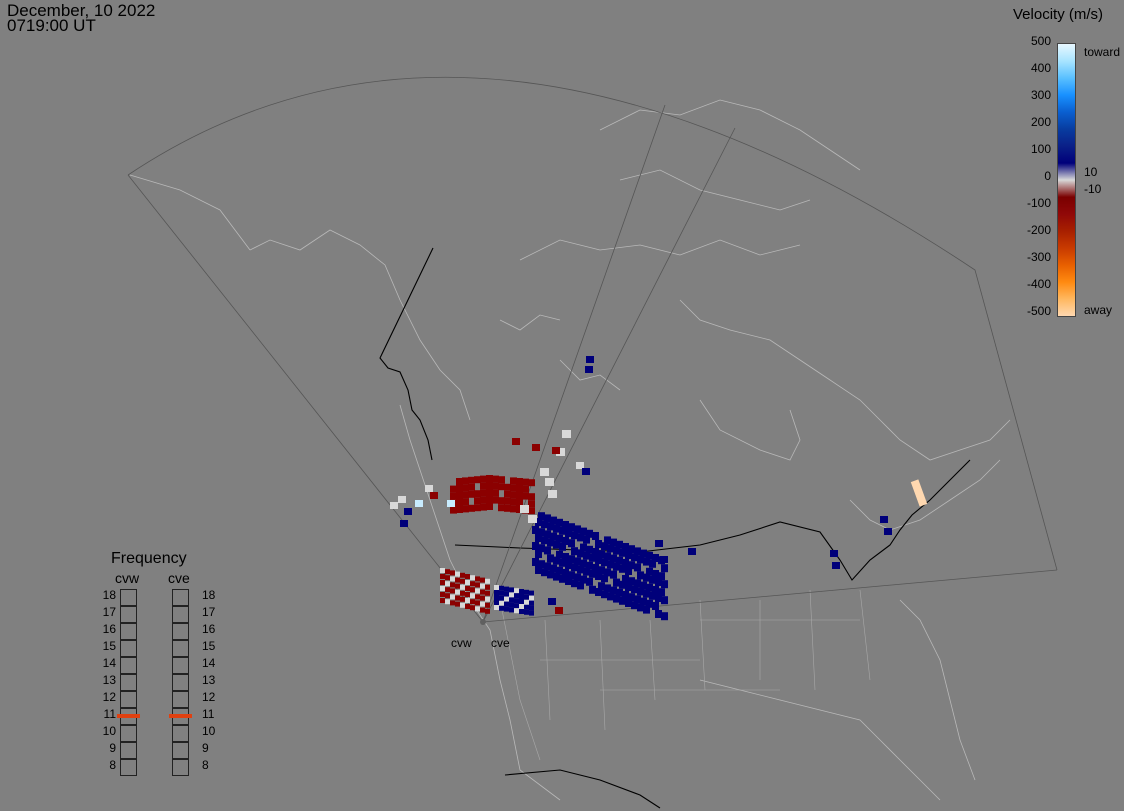 Image resolution: width=1124 pixels, height=811 pixels. What do you see at coordinates (461, 643) in the screenshot?
I see `radar-label-cvw: cvw` at bounding box center [461, 643].